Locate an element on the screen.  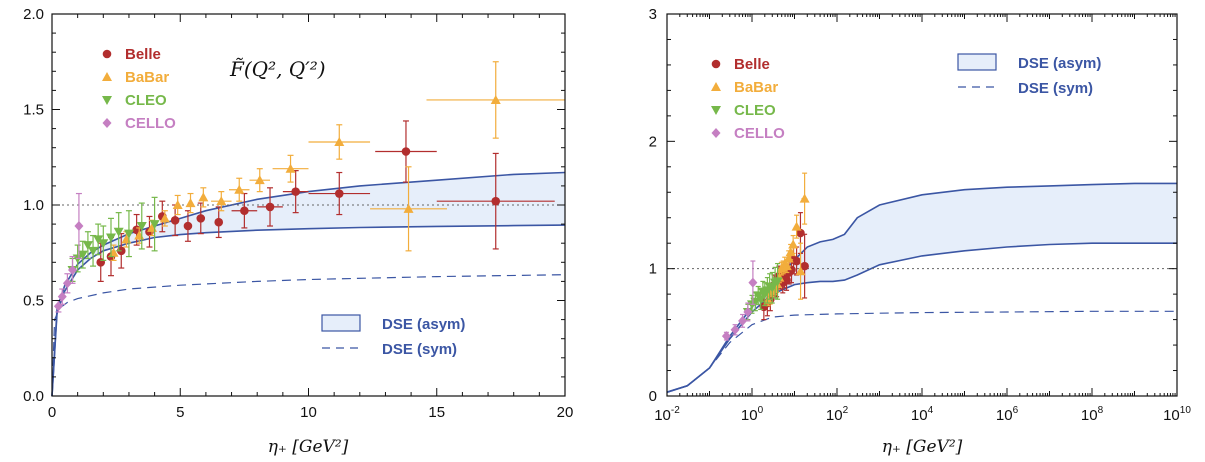
x-tick-label: 0 is located at coordinates (52, 412).